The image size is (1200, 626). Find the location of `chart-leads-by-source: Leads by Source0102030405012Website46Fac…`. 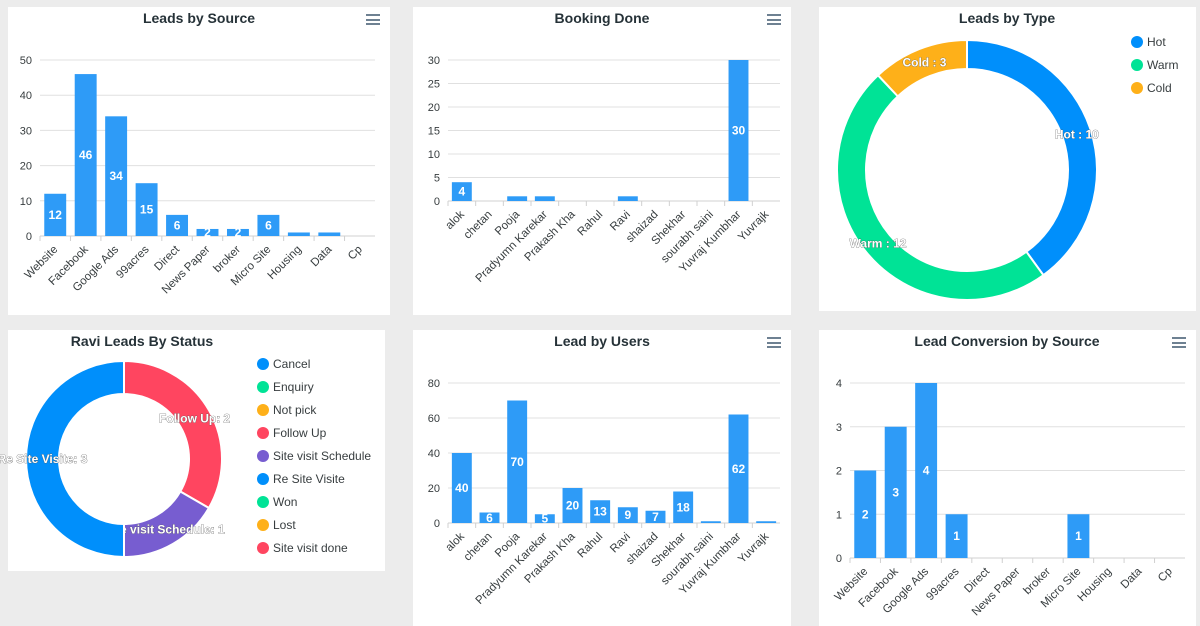

chart-leads-by-source: Leads by Source0102030405012Website46Fac… is located at coordinates (197, 153).